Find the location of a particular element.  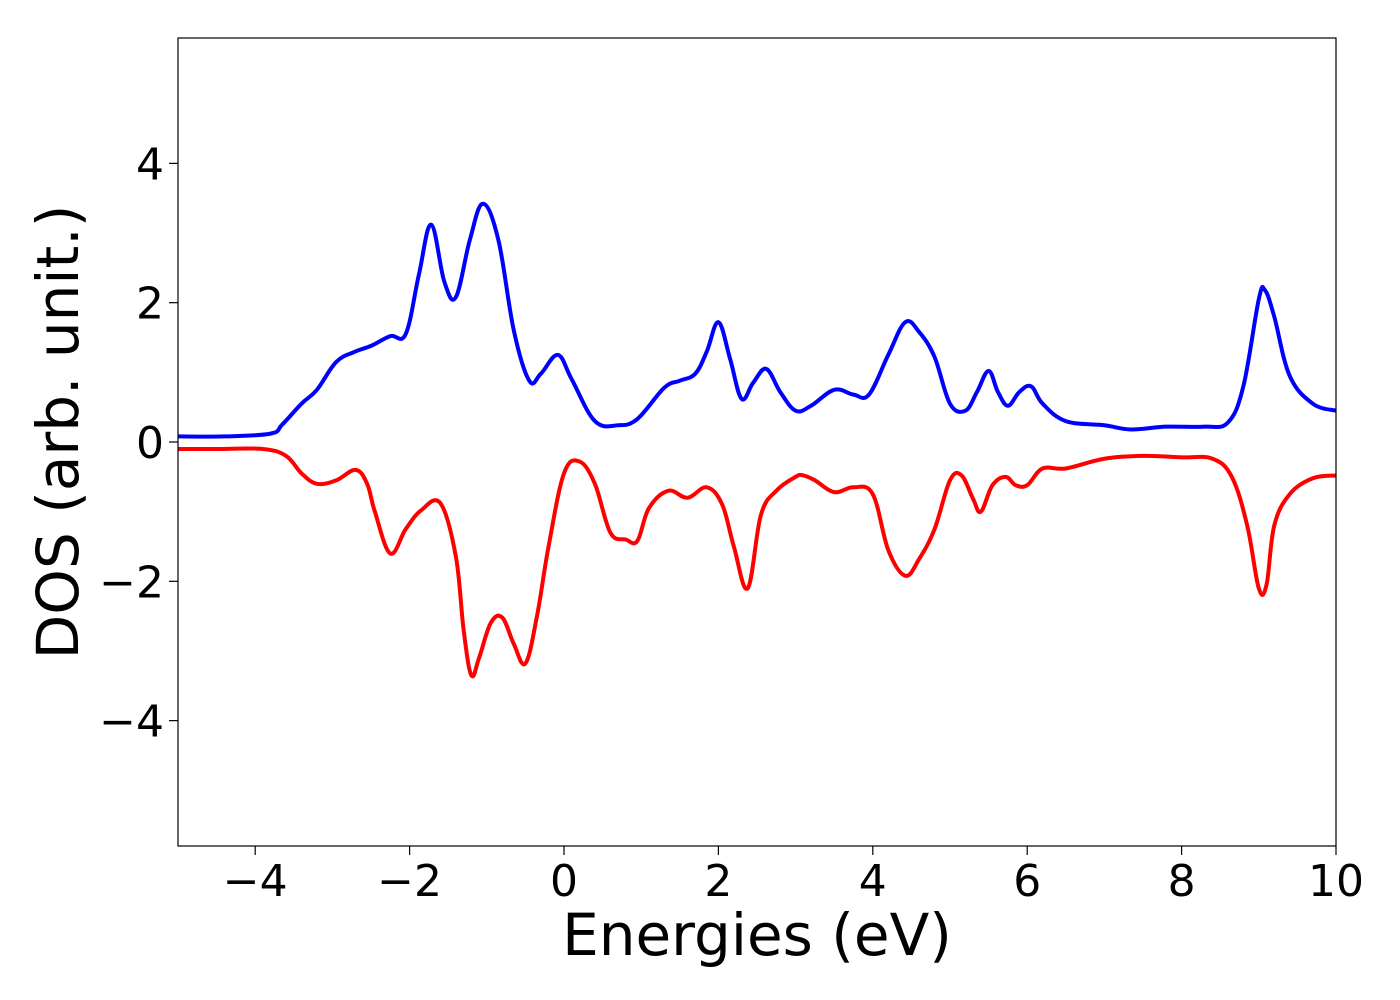

x-tick-label: 4 is located at coordinates (873, 881).